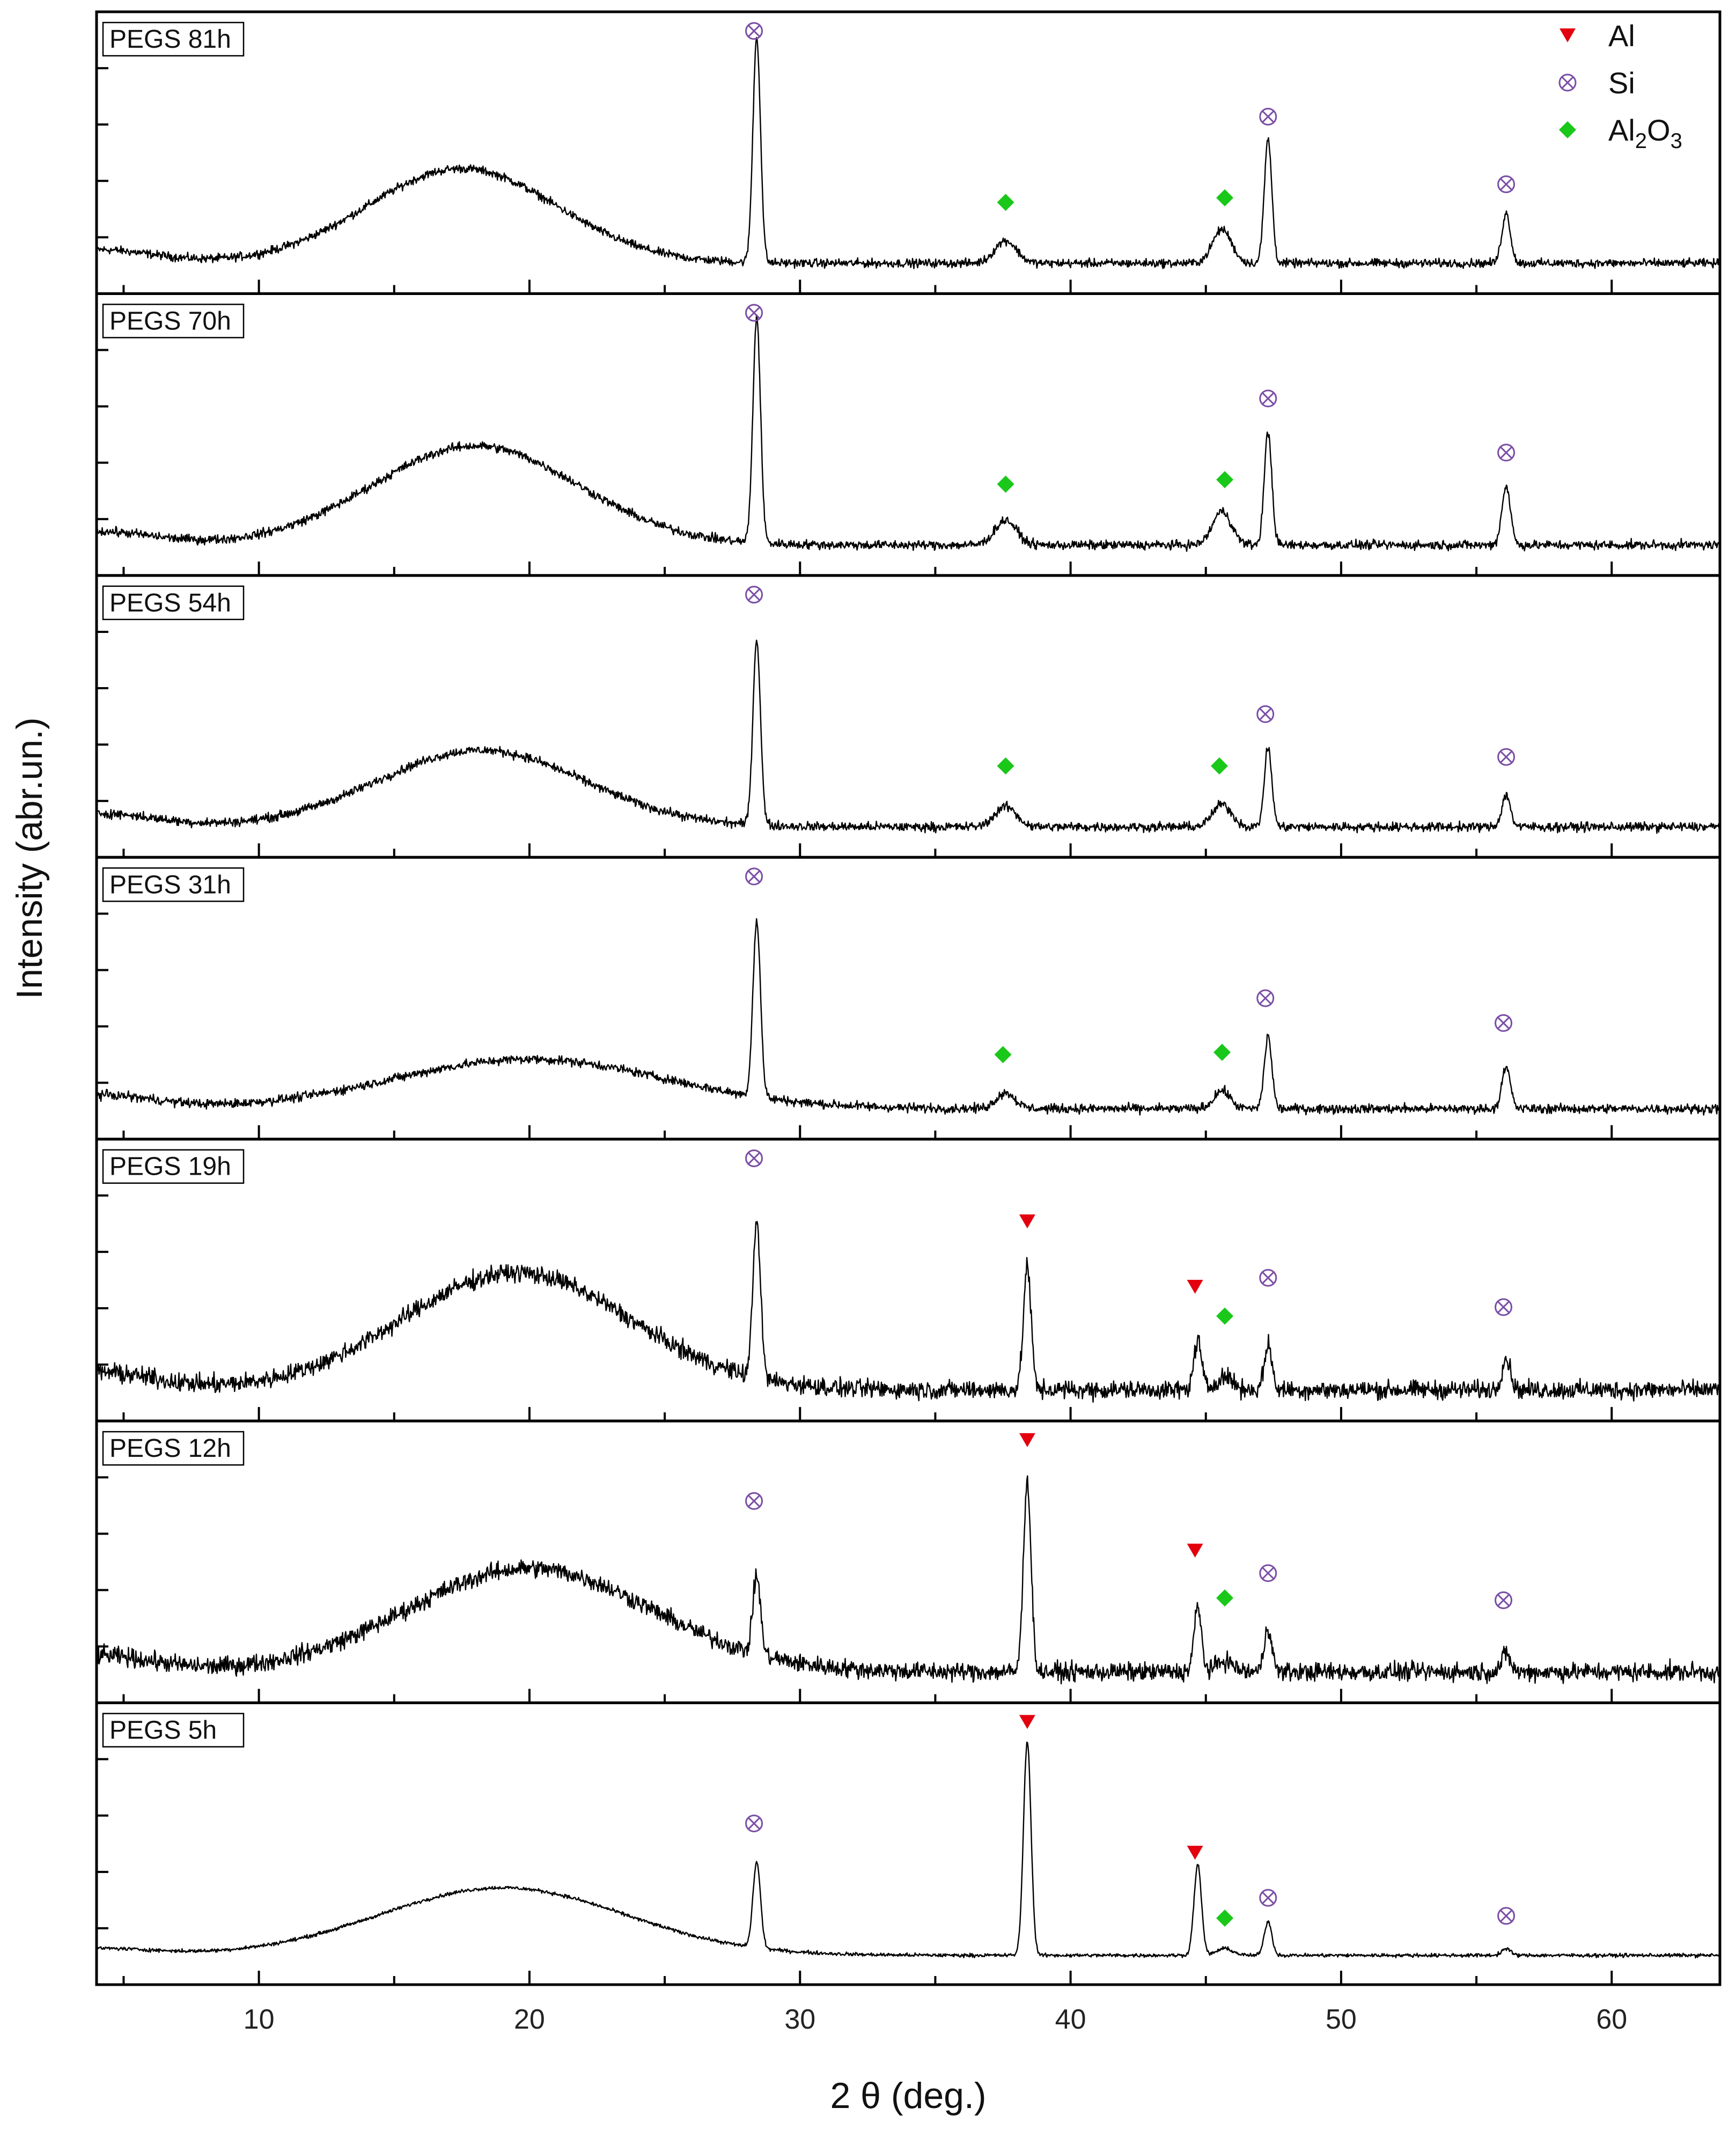  Describe the element at coordinates (1621, 83) in the screenshot. I see `legend-label: Si` at that location.